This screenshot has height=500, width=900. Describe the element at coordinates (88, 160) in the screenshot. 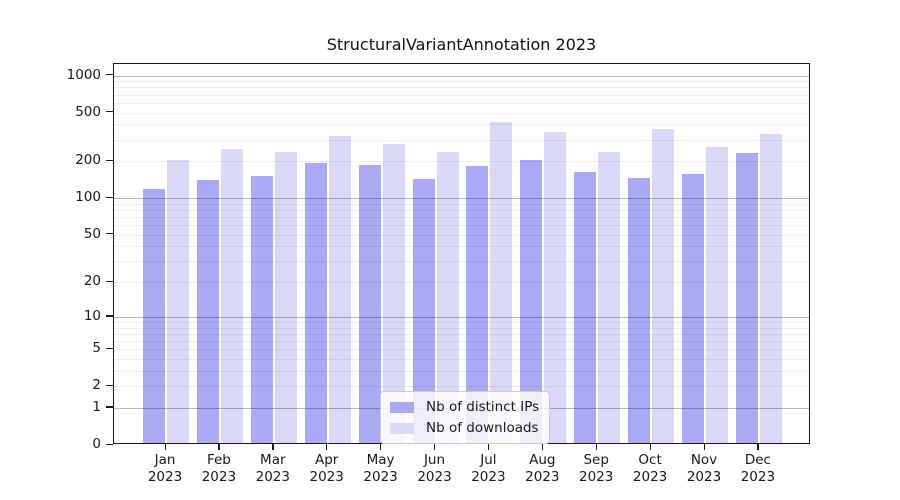

I see `y-tick-label: 200` at that location.